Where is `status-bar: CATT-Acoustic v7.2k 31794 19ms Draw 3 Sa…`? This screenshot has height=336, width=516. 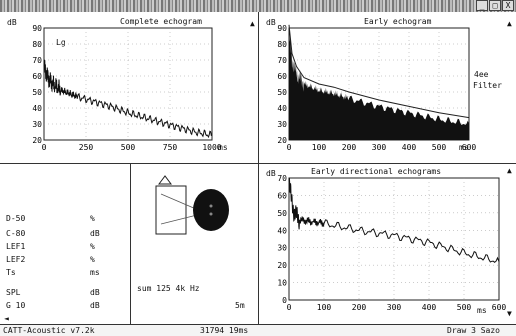 status-bar: CATT-Acoustic v7.2k 31794 19ms Draw 3 Sa… is located at coordinates (258, 330).